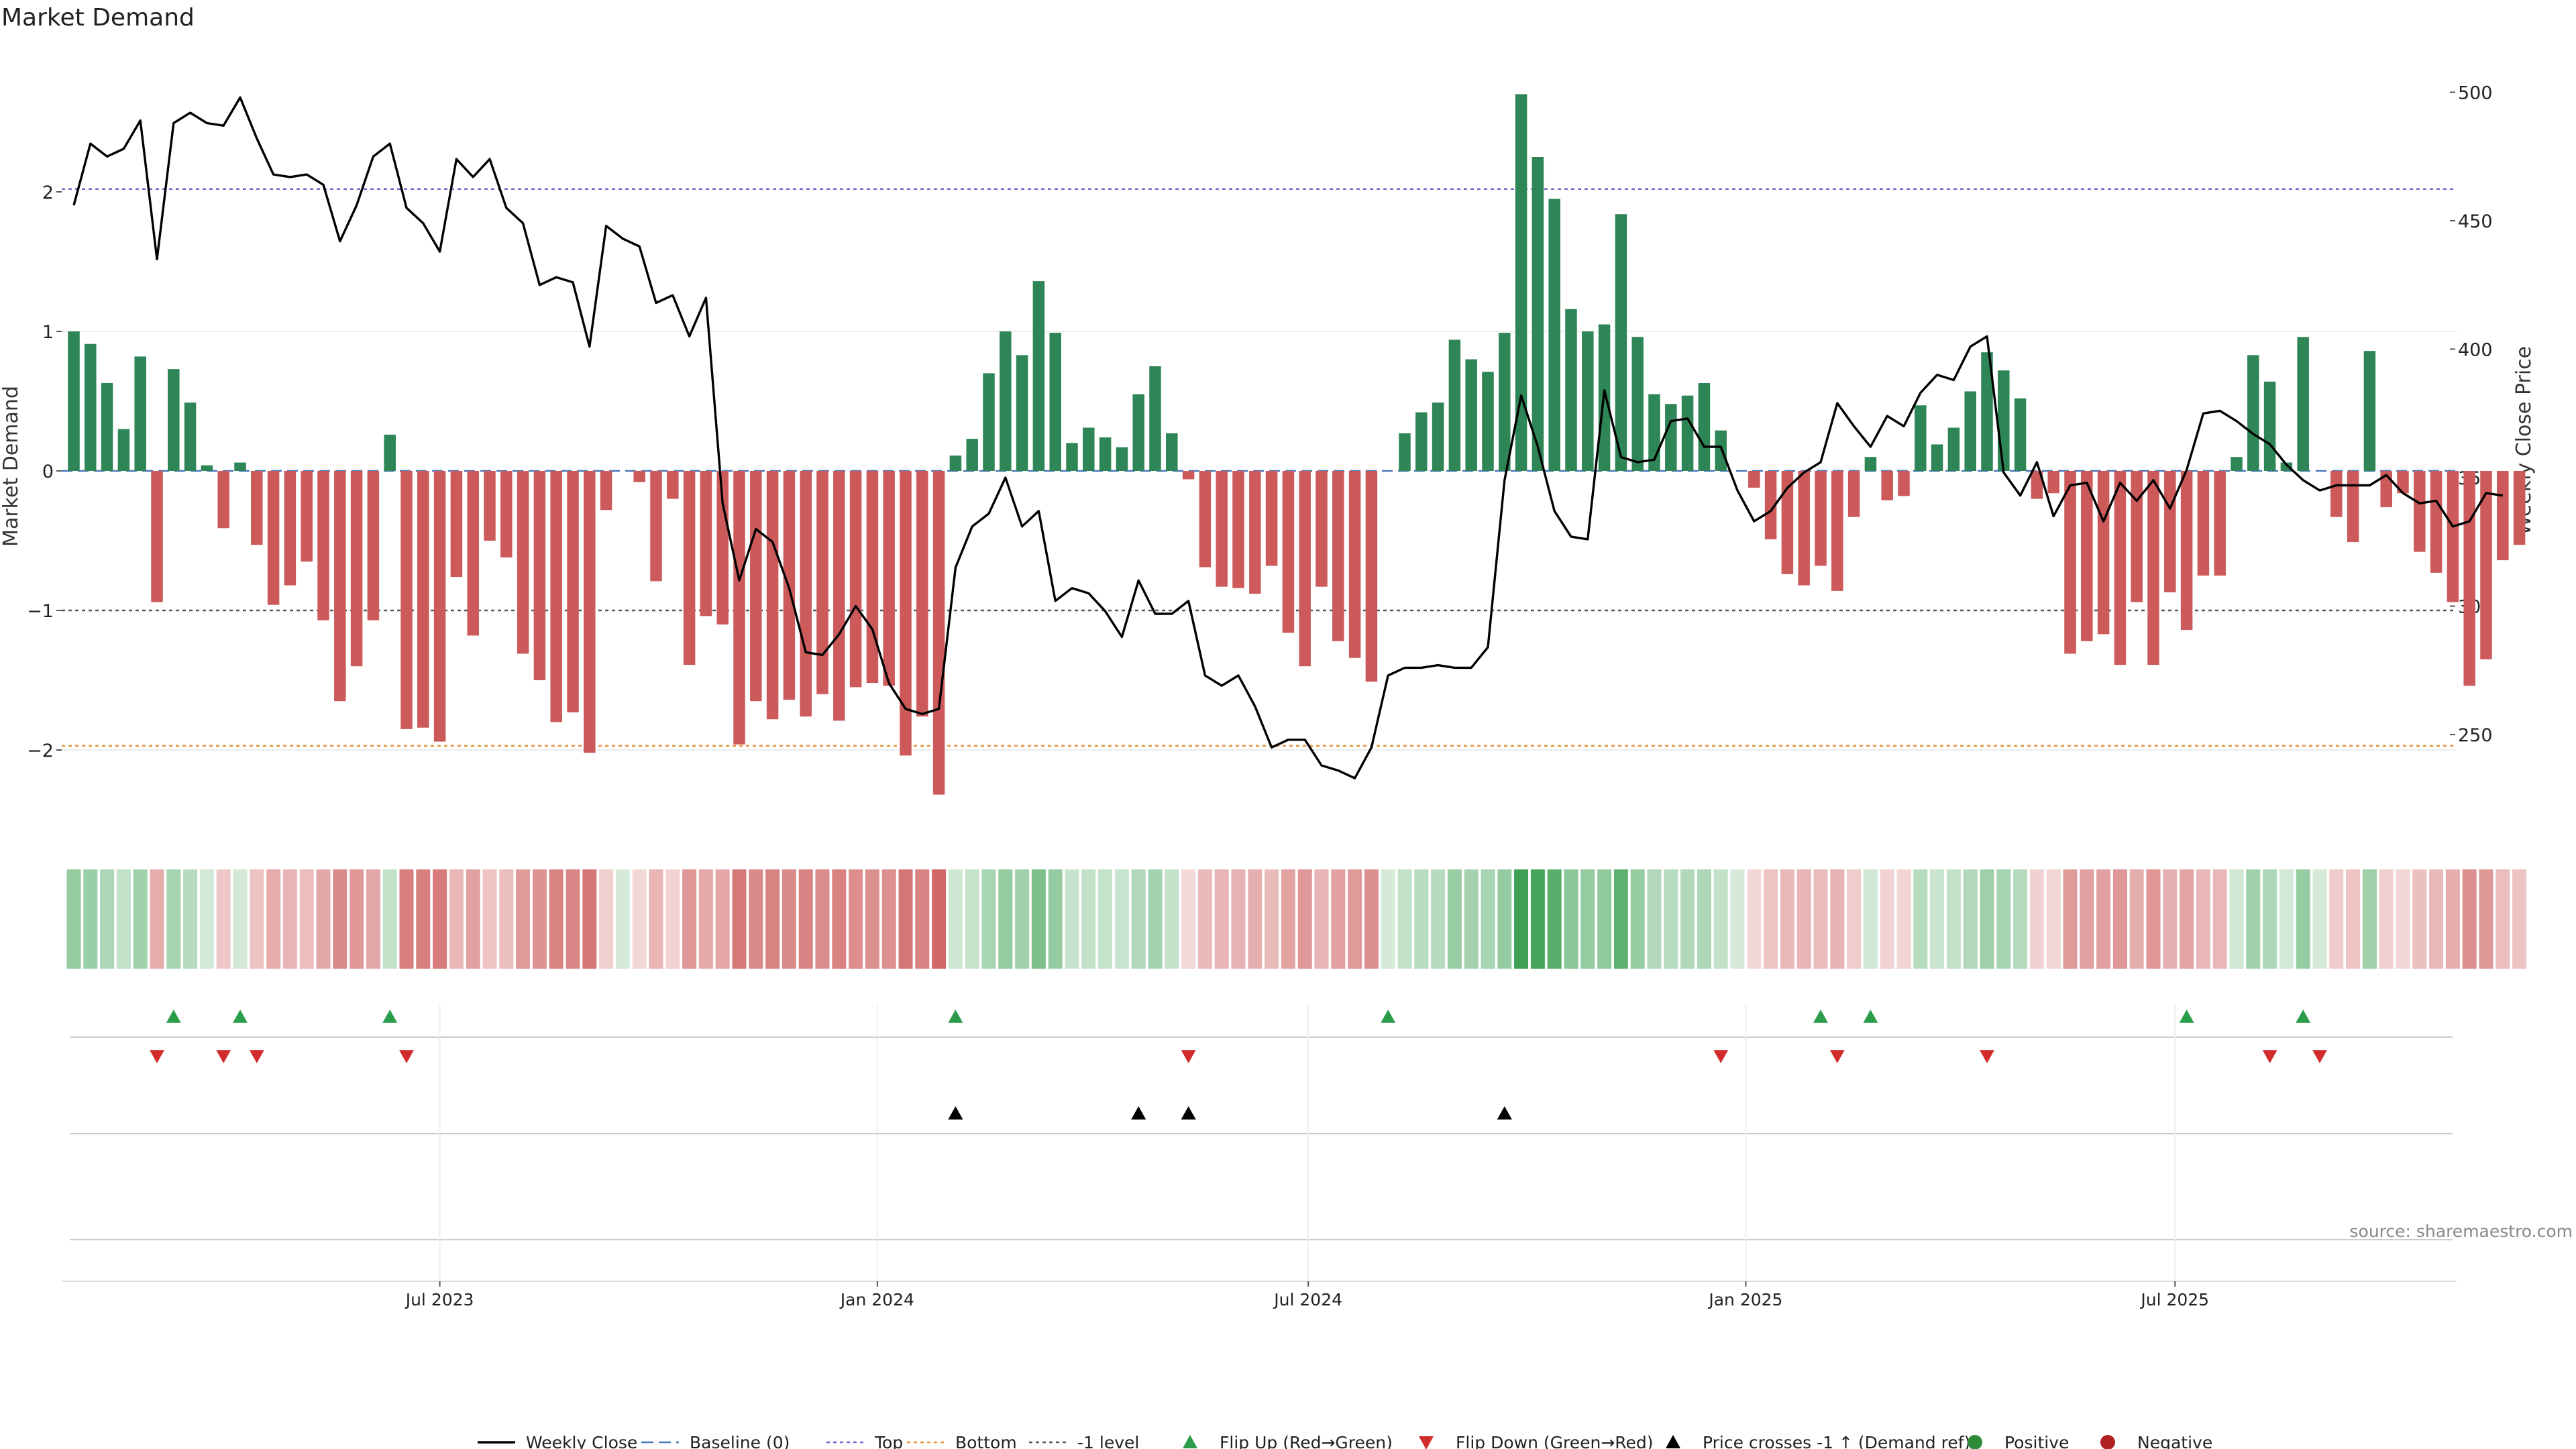  Describe the element at coordinates (1238, 1065) in the screenshot. I see `event-markers` at that location.